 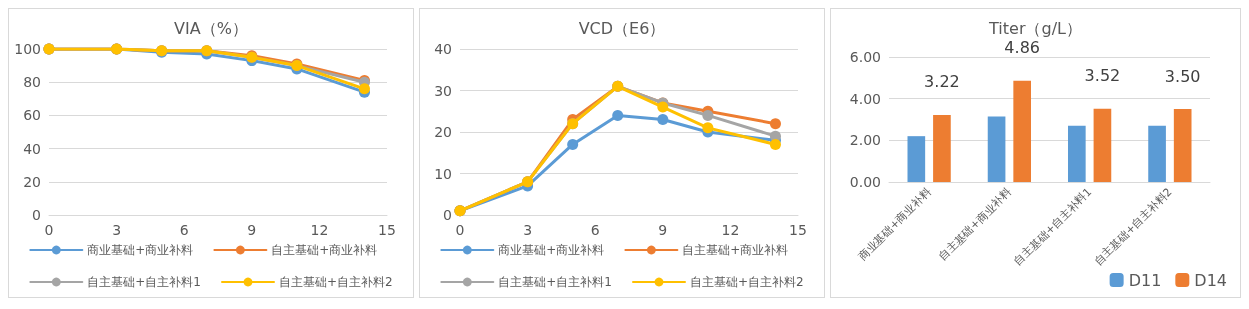 I want to click on data-label: 3.52, so click(x=1102, y=76).